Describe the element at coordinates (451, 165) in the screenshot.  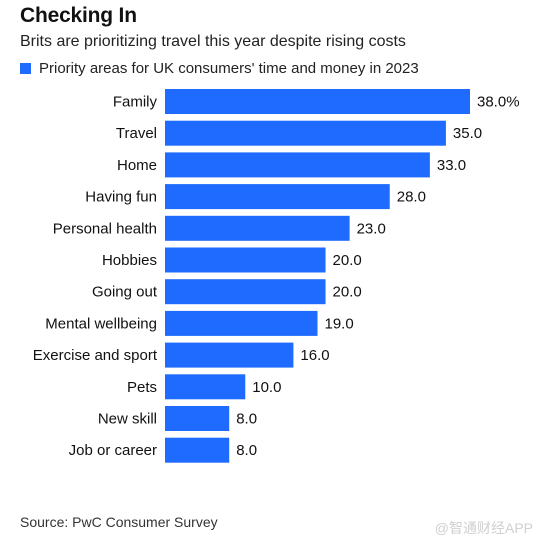
I see `value-label: 33.0` at that location.